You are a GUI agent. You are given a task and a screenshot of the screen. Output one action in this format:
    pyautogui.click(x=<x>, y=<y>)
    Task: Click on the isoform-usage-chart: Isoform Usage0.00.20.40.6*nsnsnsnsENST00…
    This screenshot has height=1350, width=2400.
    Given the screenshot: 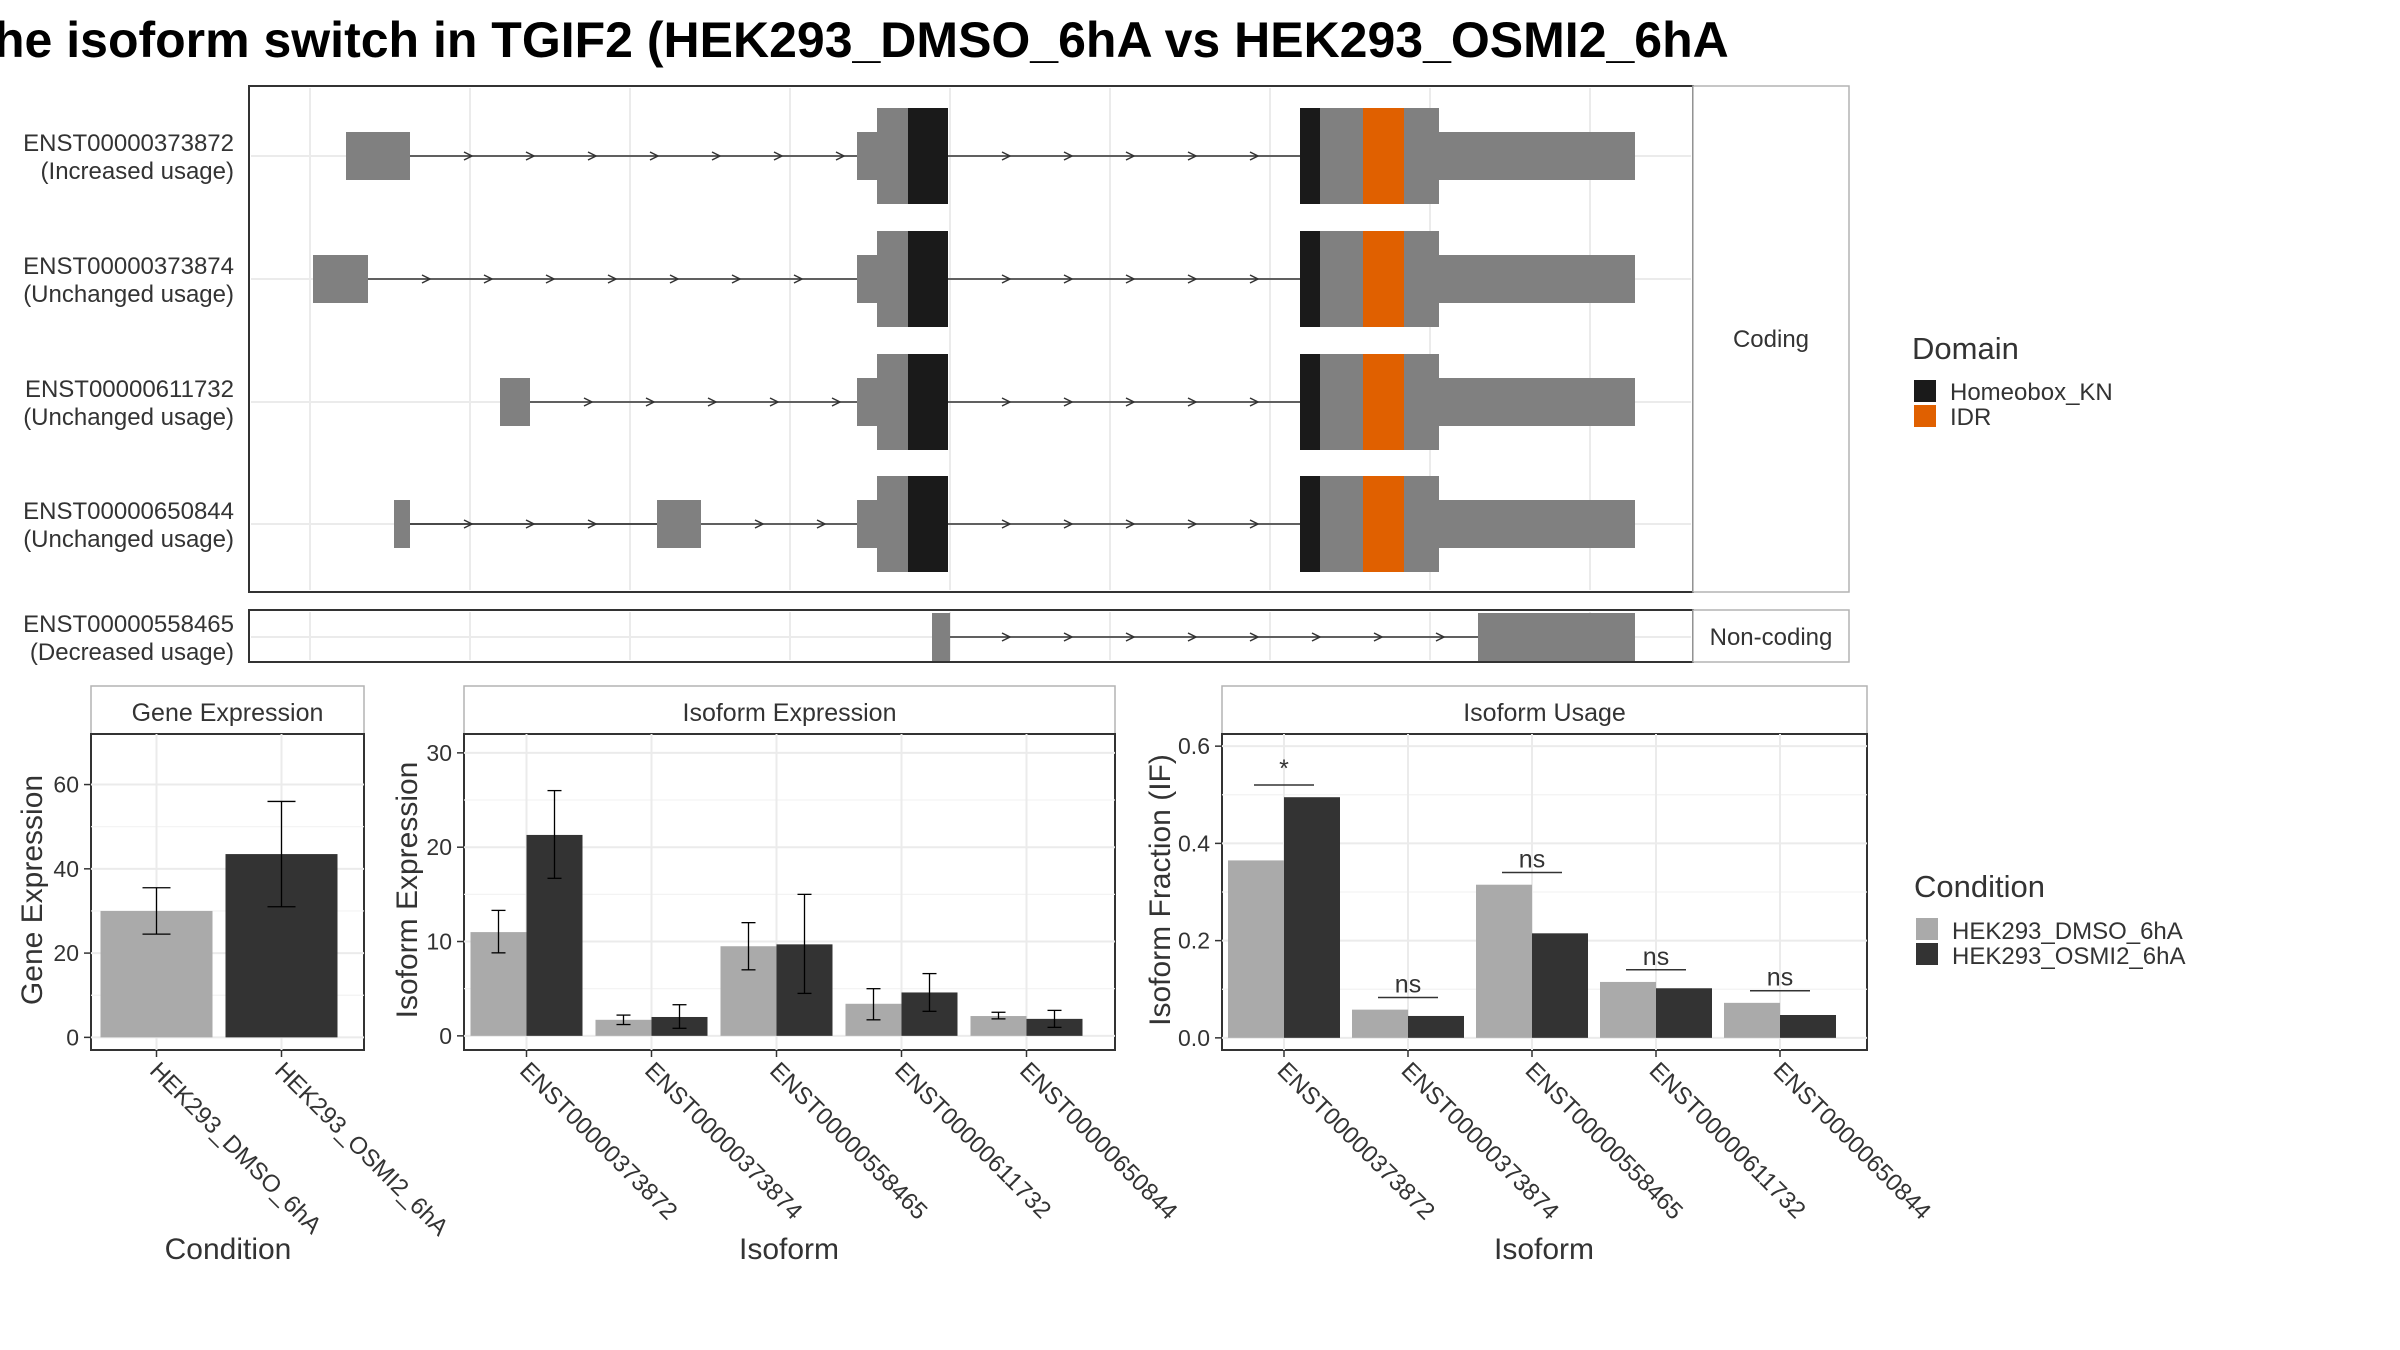 What is the action you would take?
    pyautogui.click(x=1540, y=975)
    